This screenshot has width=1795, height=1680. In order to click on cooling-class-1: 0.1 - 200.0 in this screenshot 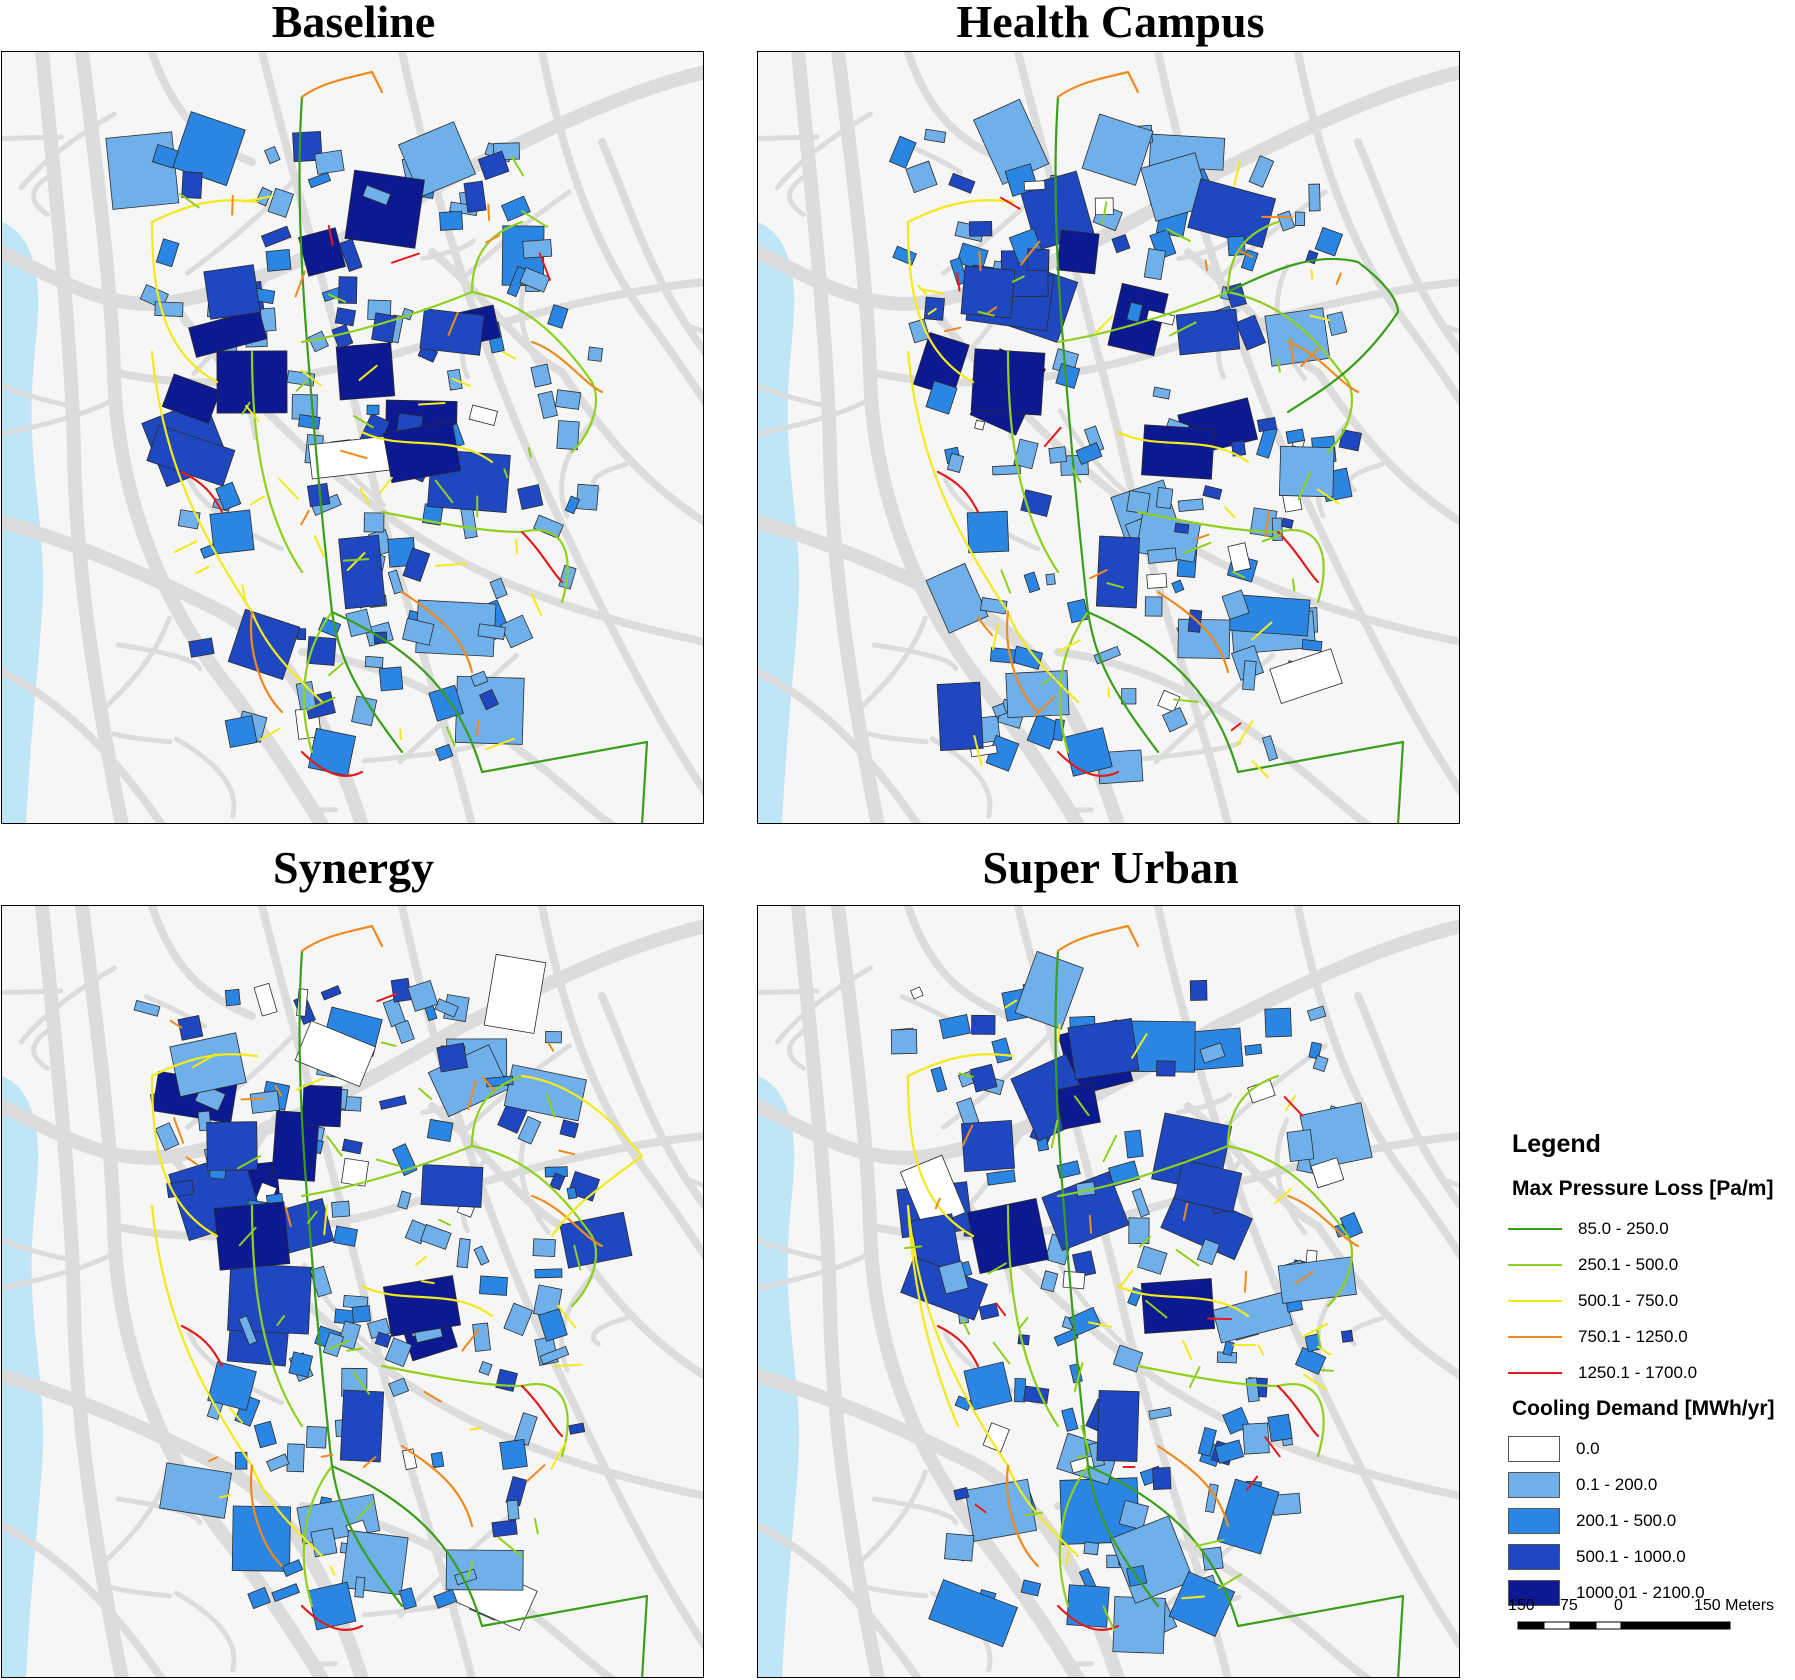, I will do `click(1651, 1485)`.